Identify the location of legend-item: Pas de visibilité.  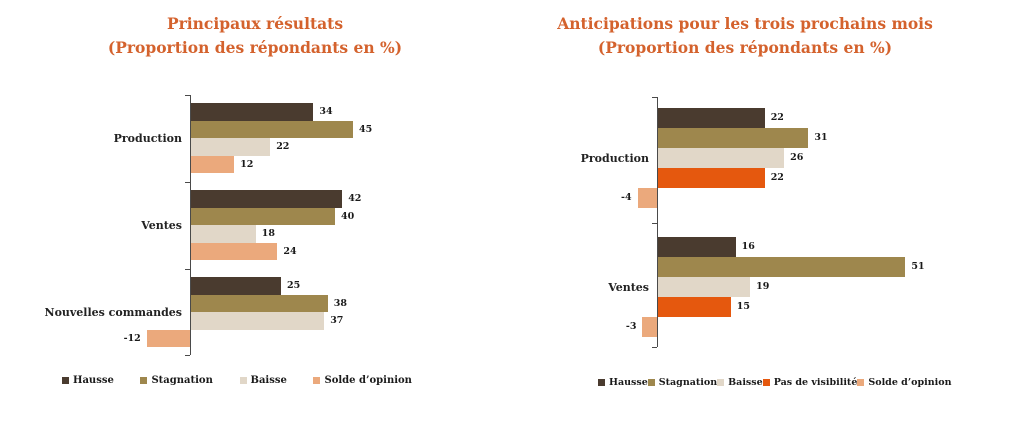
(810, 382).